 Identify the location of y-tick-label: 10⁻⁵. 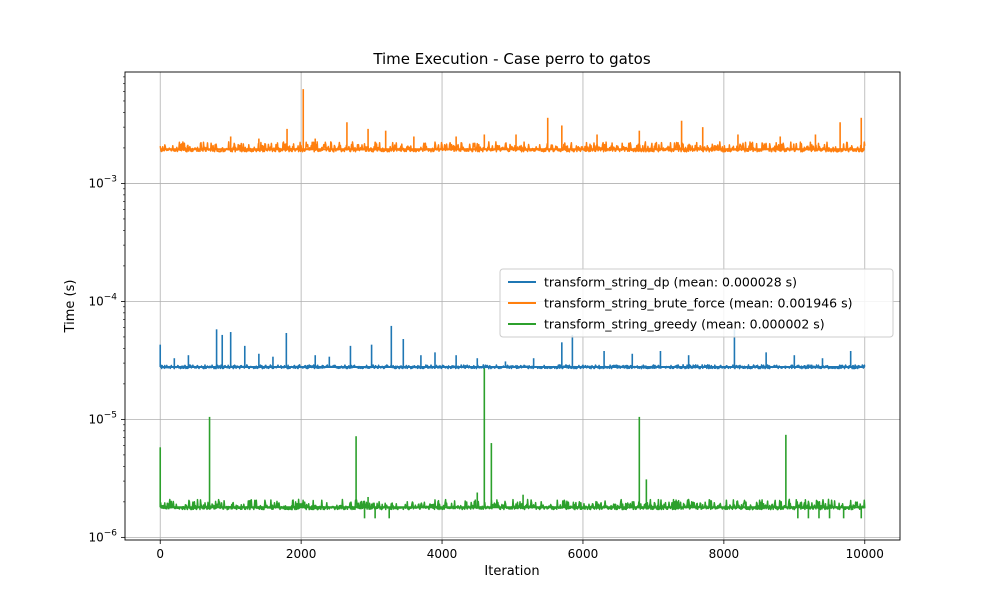
(102, 418).